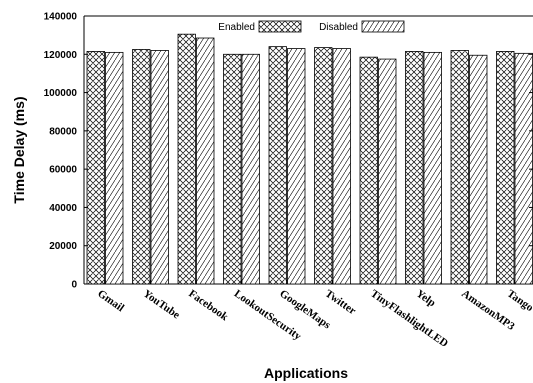  I want to click on bar-disabled-youtube, so click(159, 167).